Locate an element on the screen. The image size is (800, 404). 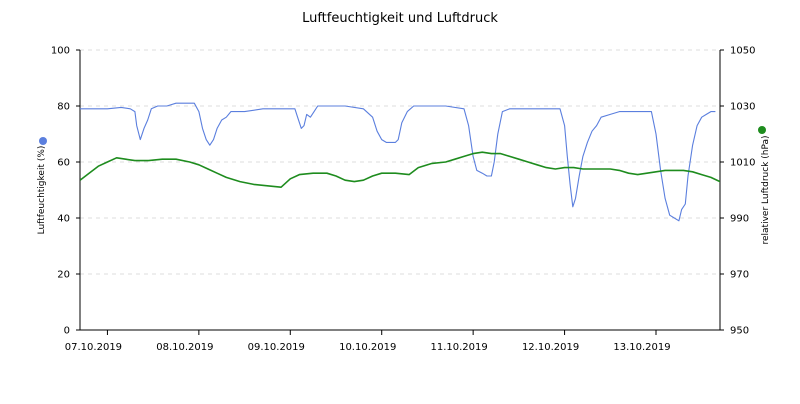
x-tick-label: 13.10.2019 is located at coordinates (641, 347).